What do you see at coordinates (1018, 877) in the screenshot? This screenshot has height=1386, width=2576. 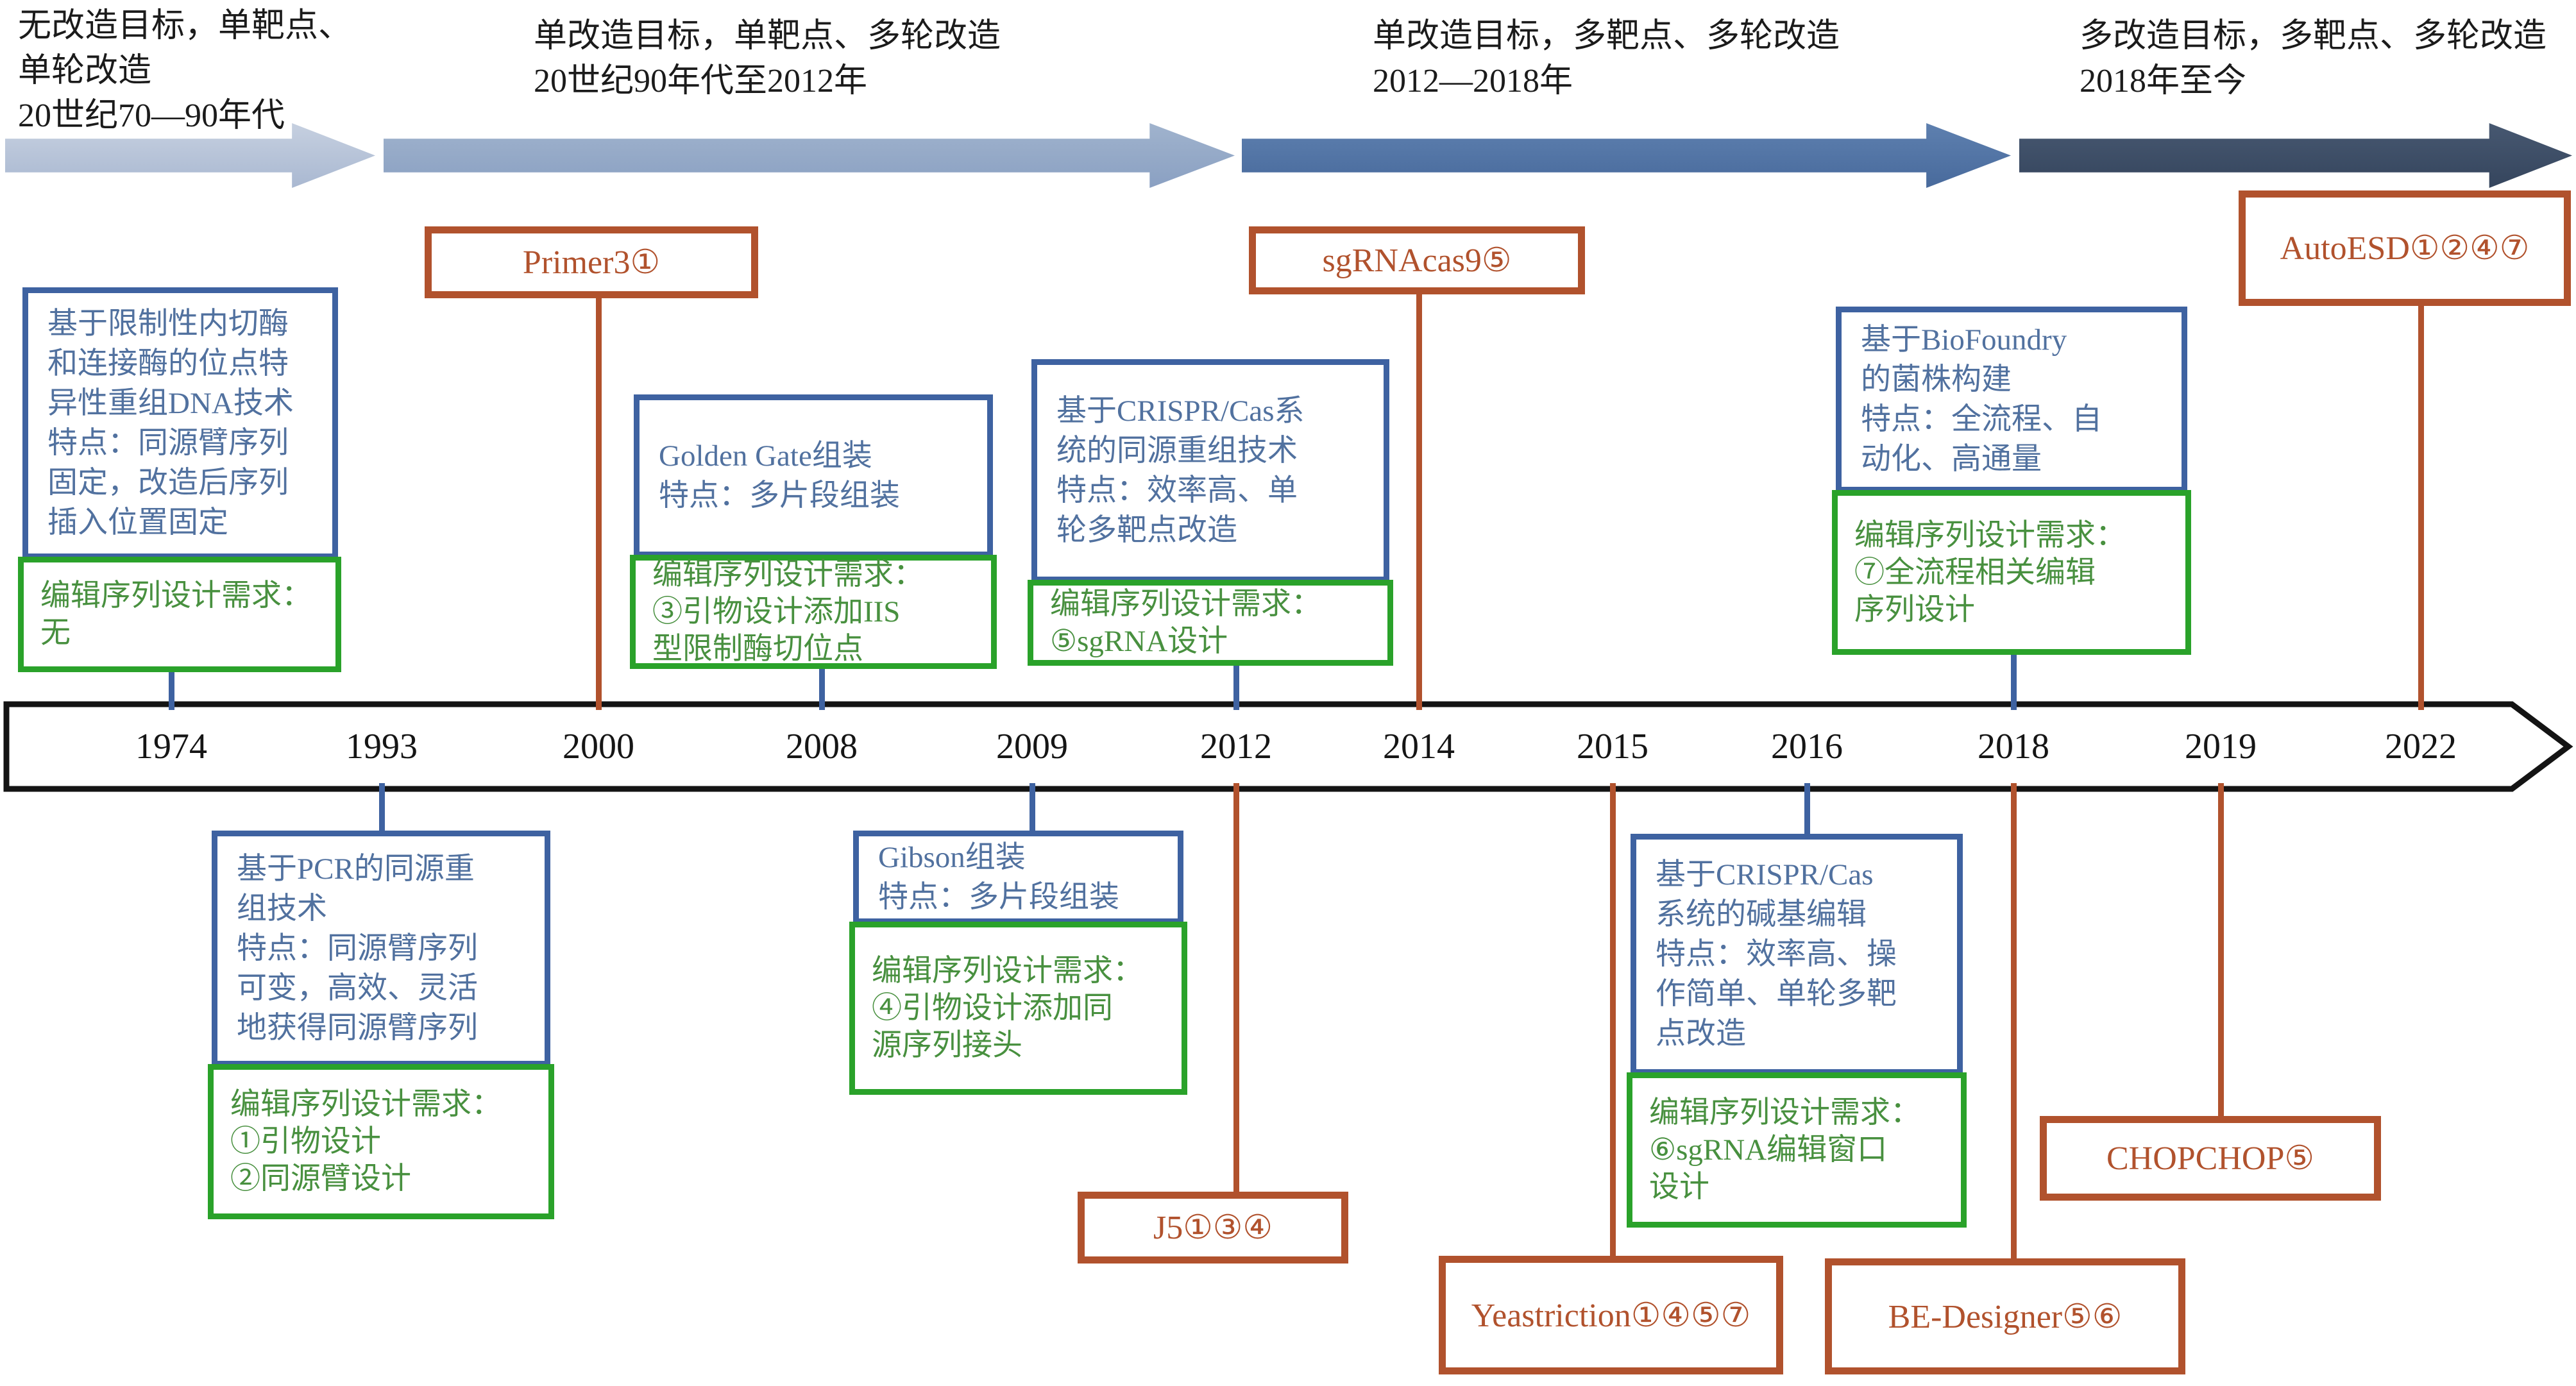 I see `tech-box-gibson: Gibson组装 特点：多片段组装` at bounding box center [1018, 877].